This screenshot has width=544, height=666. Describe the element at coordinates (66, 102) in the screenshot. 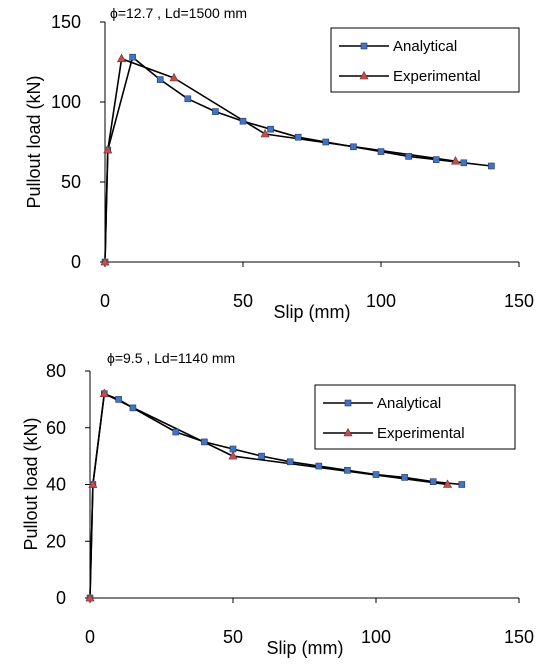

I see `y-tick-label: 100` at that location.